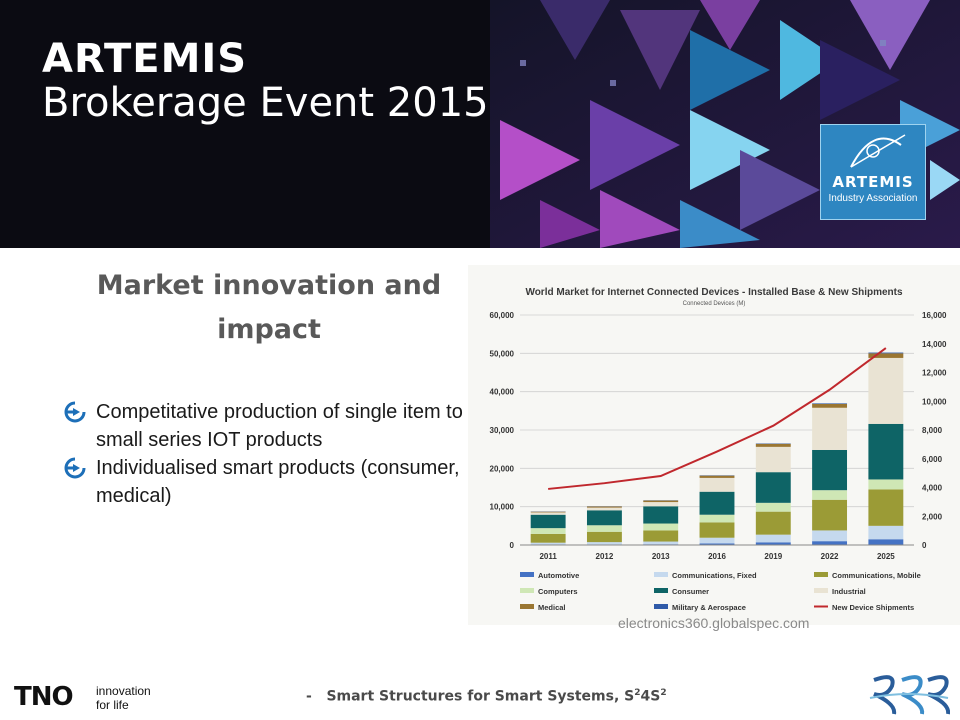 This screenshot has height=720, width=960. Describe the element at coordinates (934, 401) in the screenshot. I see `y2-tick-label: 10,000` at that location.